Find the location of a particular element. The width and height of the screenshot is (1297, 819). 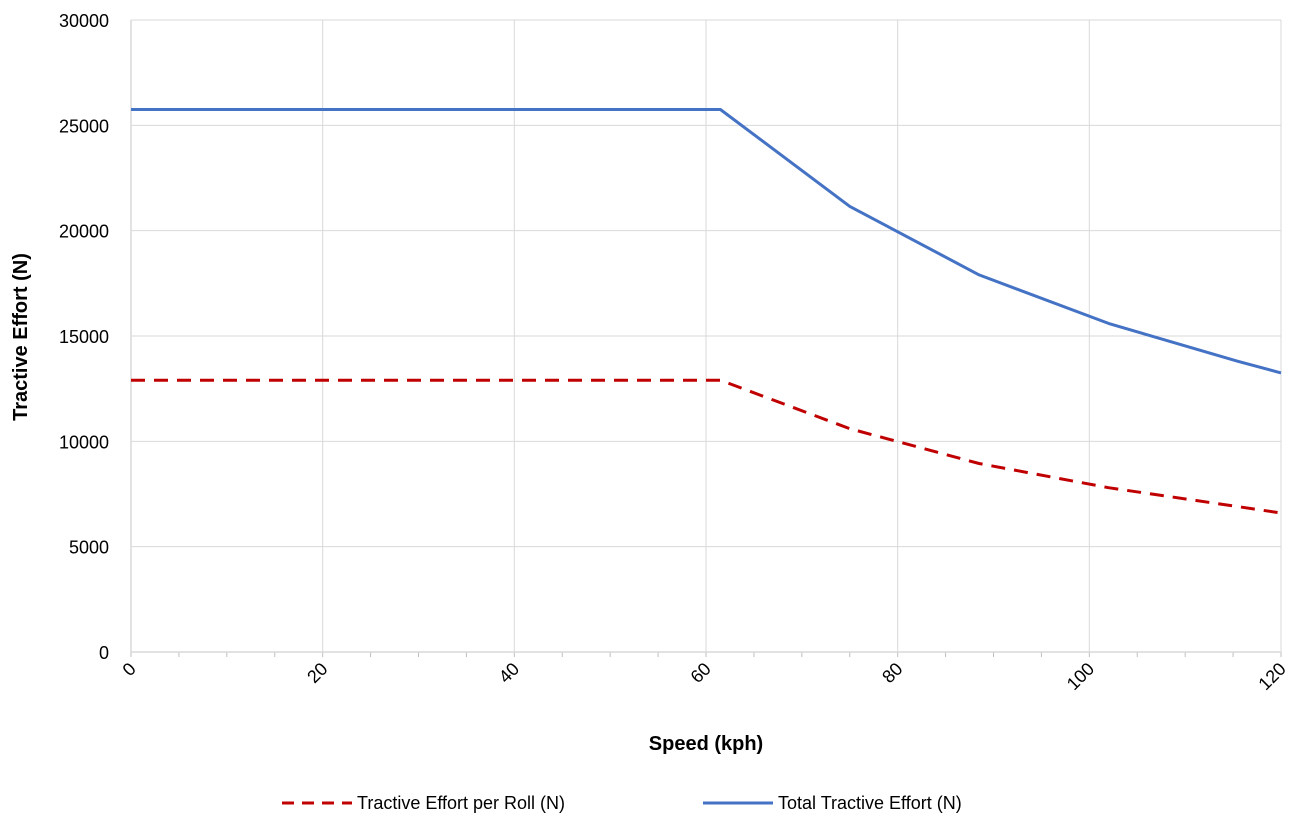

x-tick-label: 0 is located at coordinates (129, 669).